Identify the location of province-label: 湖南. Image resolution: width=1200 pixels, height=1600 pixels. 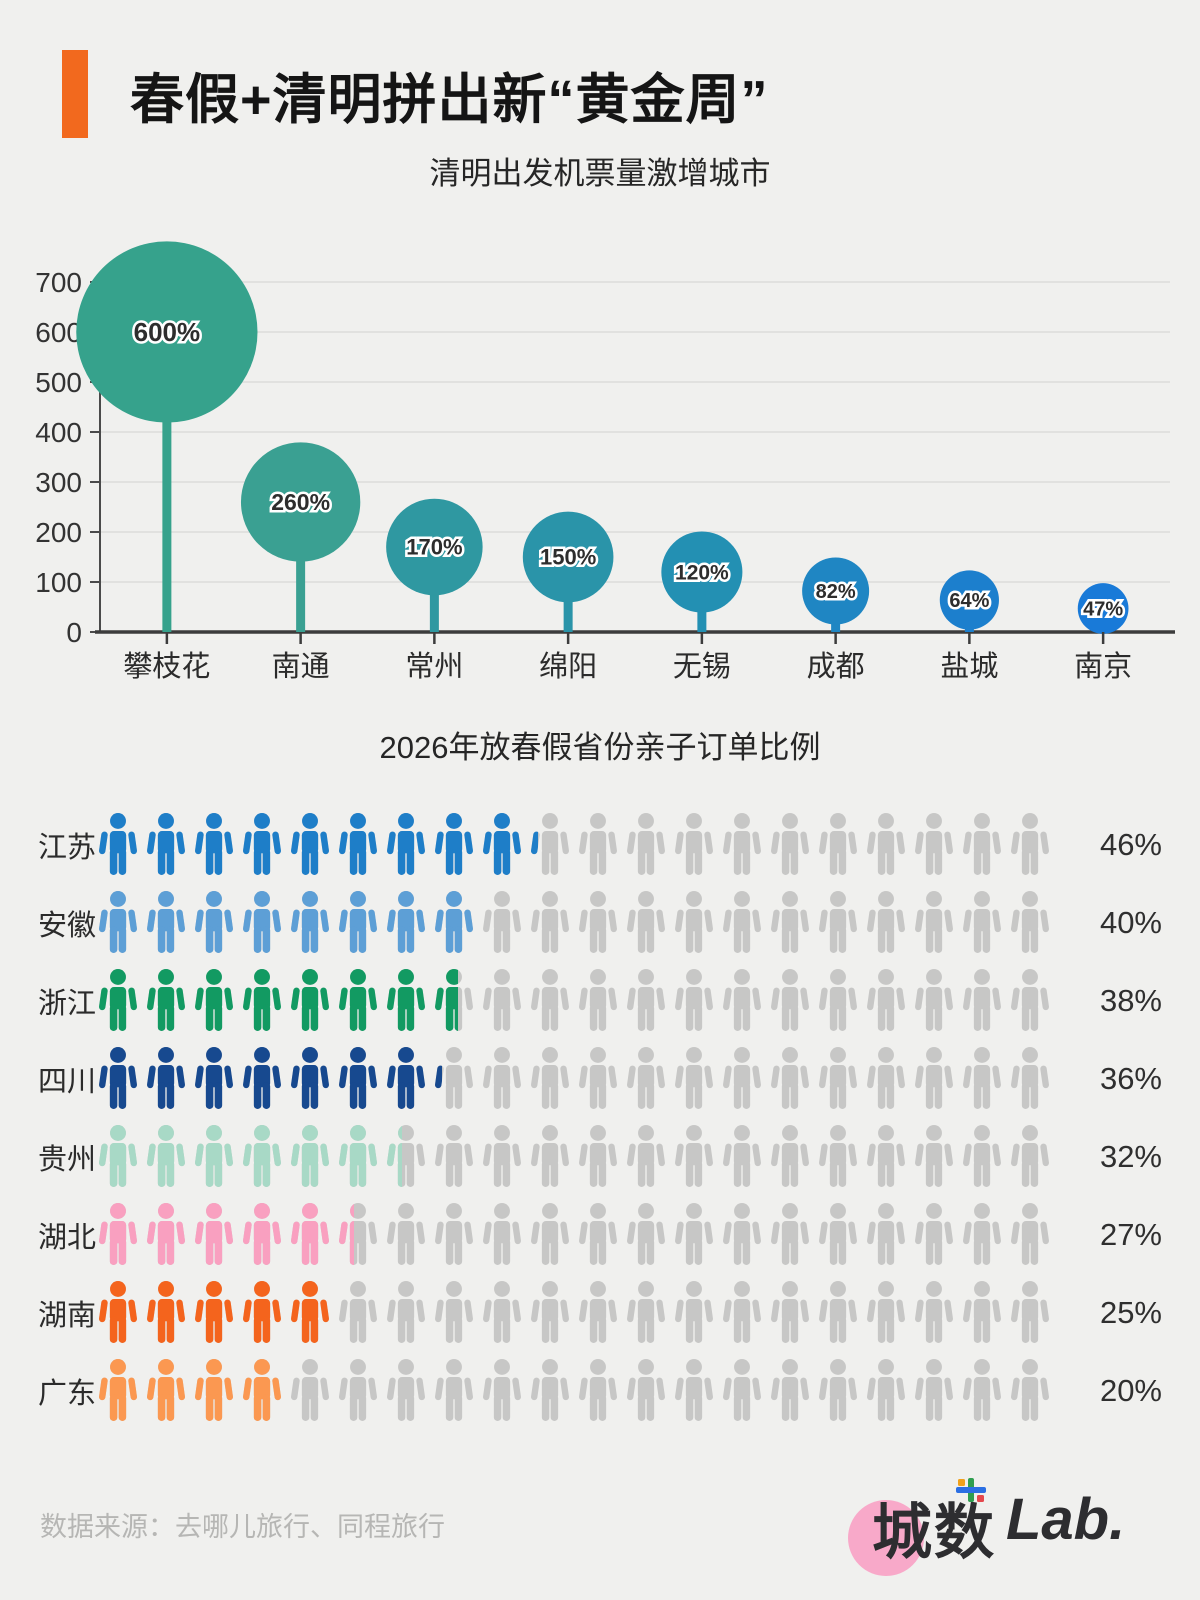
(67, 1316).